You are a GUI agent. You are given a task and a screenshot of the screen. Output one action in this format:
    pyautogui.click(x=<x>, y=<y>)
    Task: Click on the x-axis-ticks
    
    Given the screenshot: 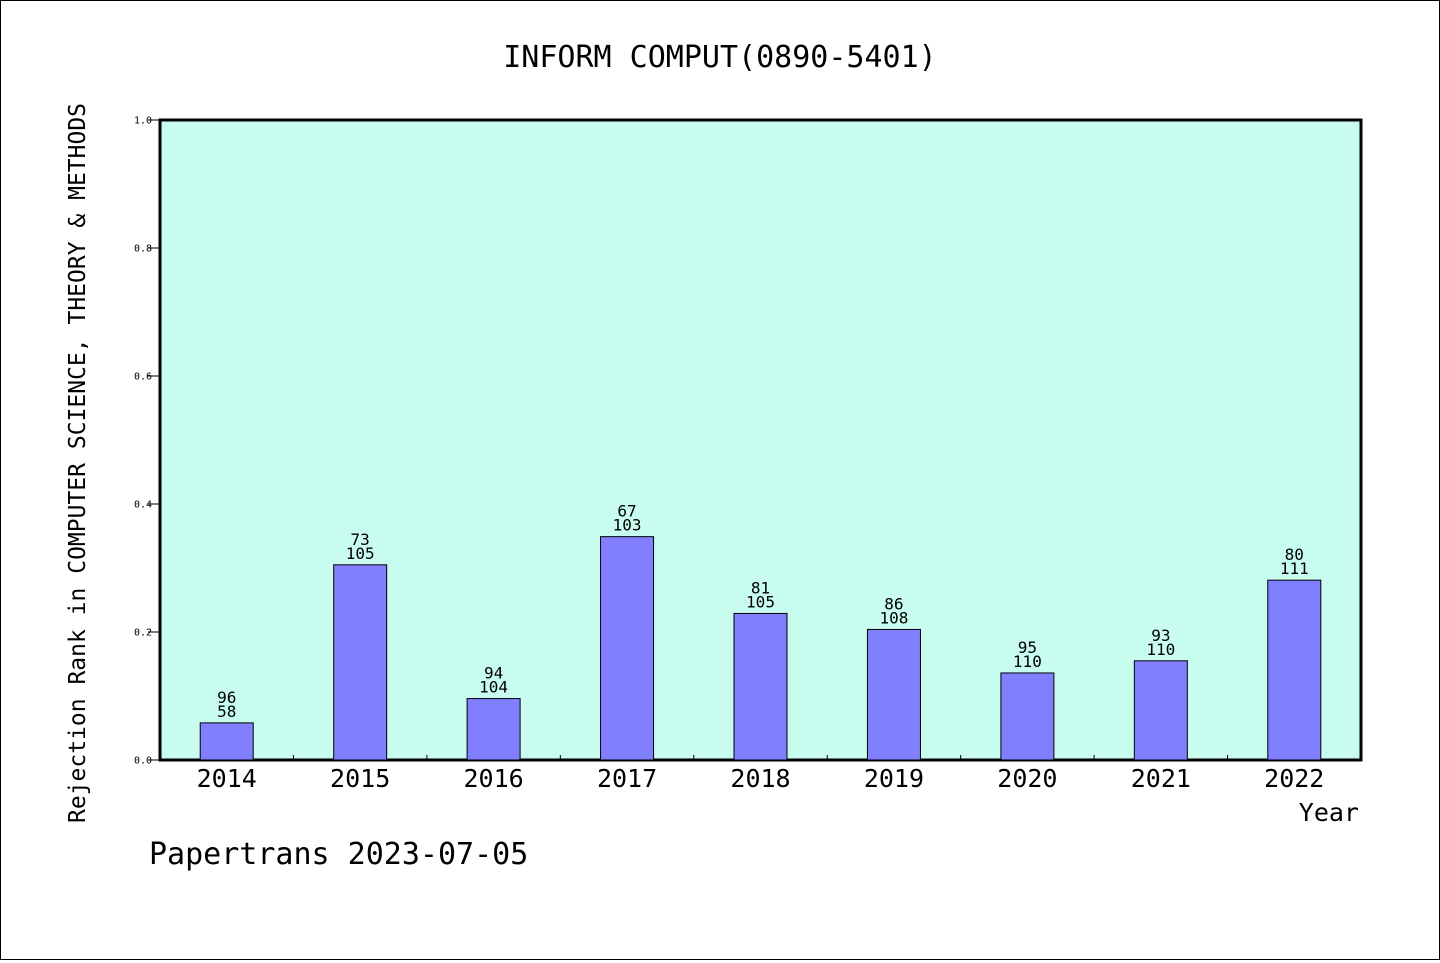 What is the action you would take?
    pyautogui.click(x=760, y=757)
    